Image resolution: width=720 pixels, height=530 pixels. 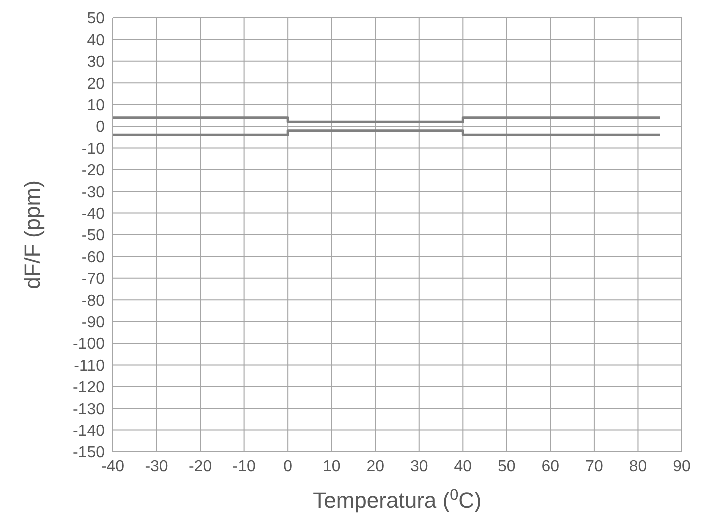 I want to click on y-tick-label: 10, so click(x=96, y=105).